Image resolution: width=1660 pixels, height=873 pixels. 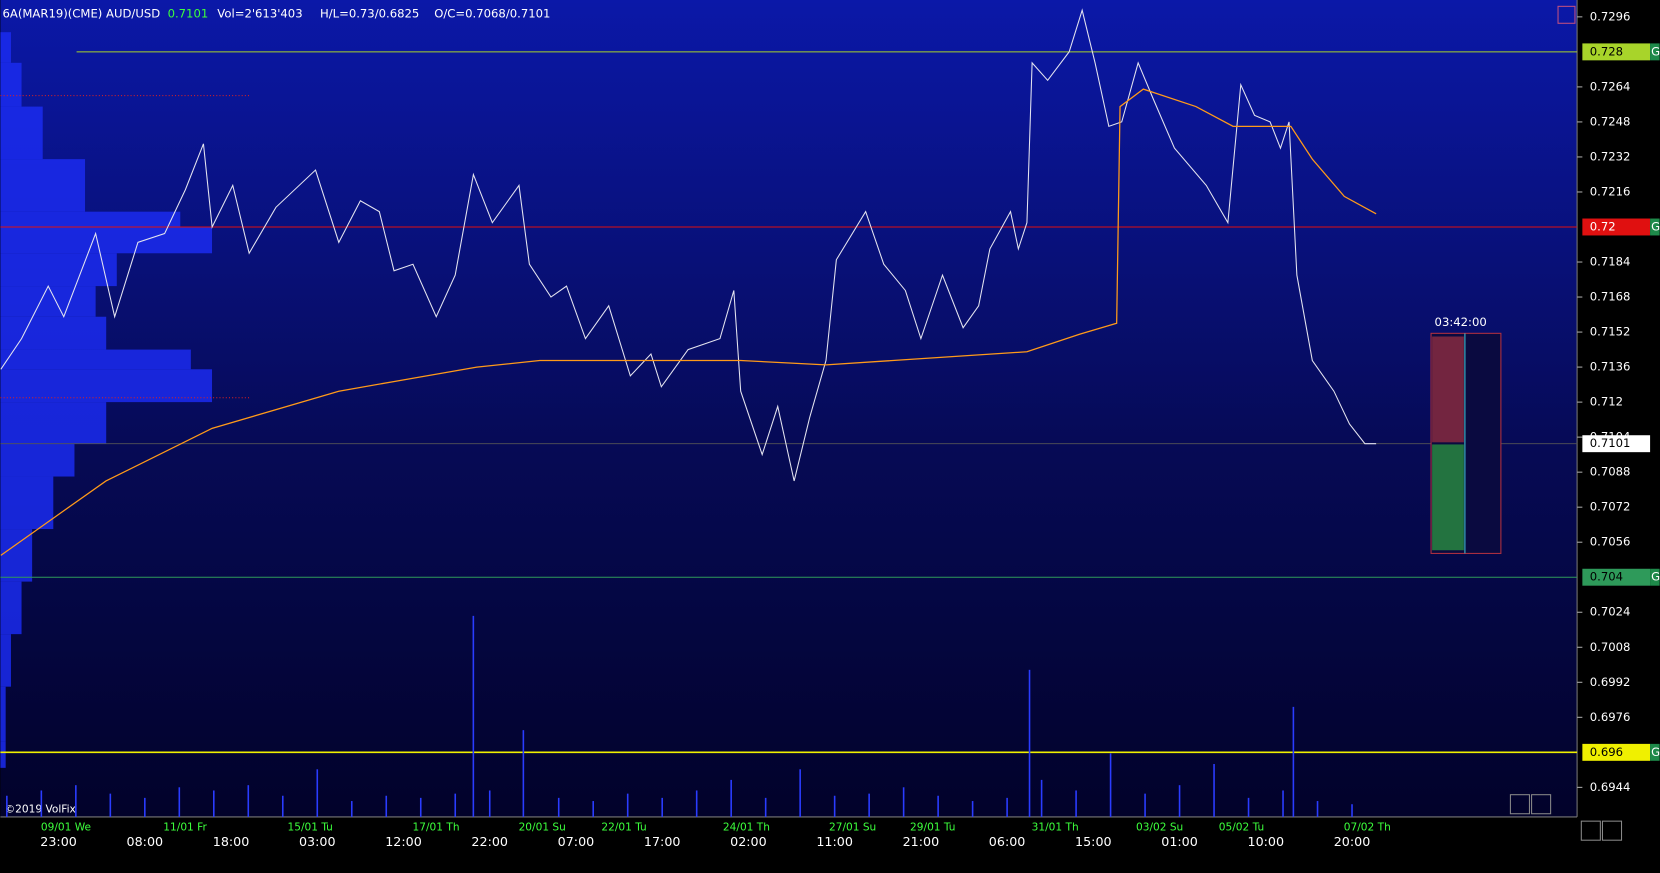 What do you see at coordinates (1610, 472) in the screenshot?
I see `y-tick-label: 0.7088` at bounding box center [1610, 472].